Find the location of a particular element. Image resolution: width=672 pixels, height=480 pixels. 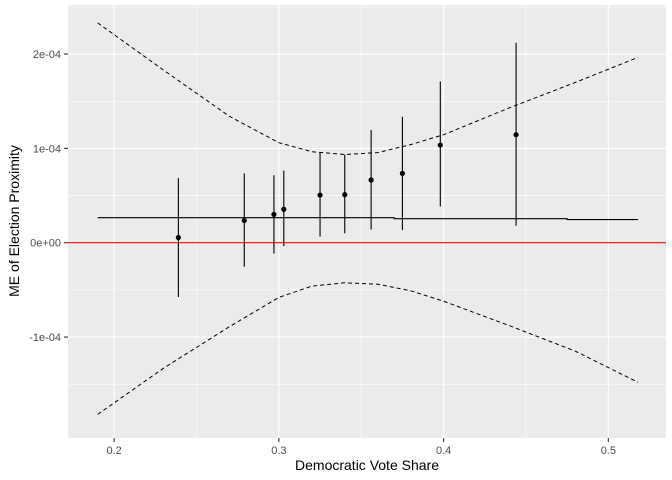

y-axis: -1e-04 0e+00 1e-04 2e-04 is located at coordinates (48, 196).